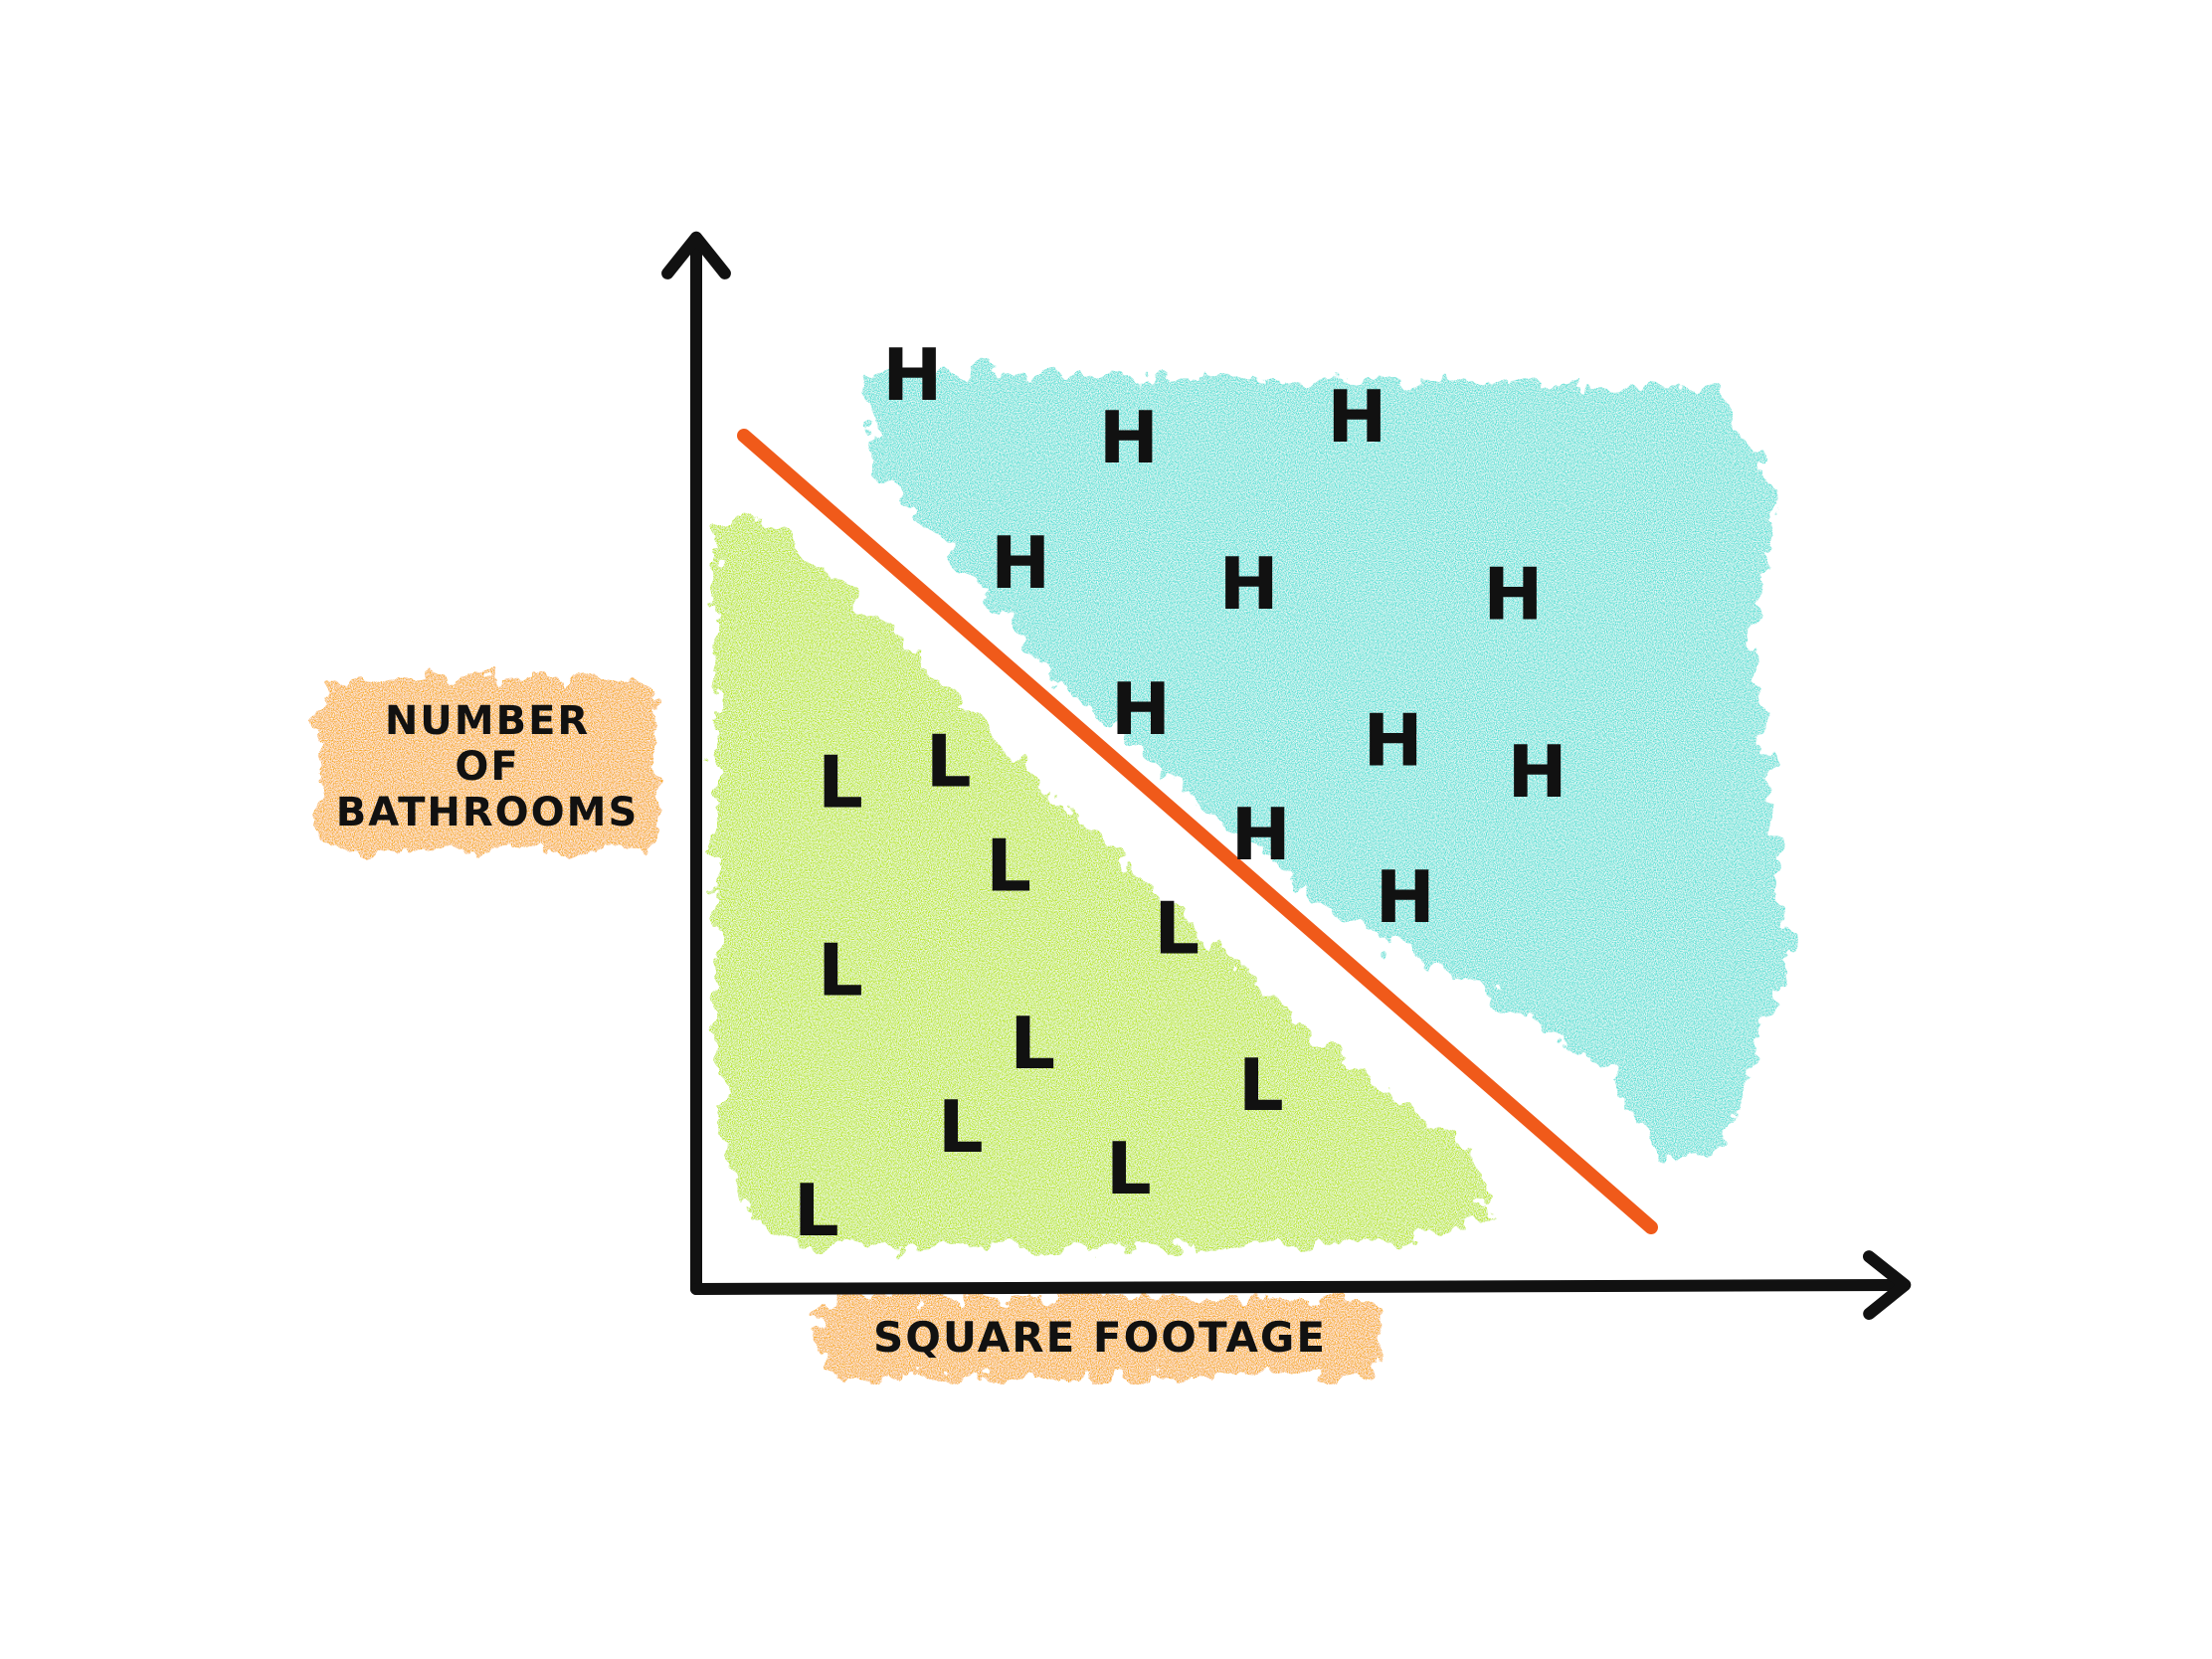 Image resolution: width=2212 pixels, height=1659 pixels. I want to click on x-axis-label: SQUARE FOOTAGE, so click(1100, 1337).